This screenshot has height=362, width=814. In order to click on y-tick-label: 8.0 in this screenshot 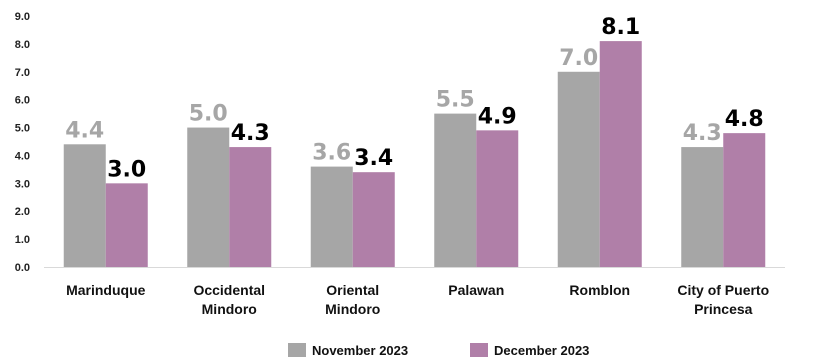, I will do `click(22, 45)`.